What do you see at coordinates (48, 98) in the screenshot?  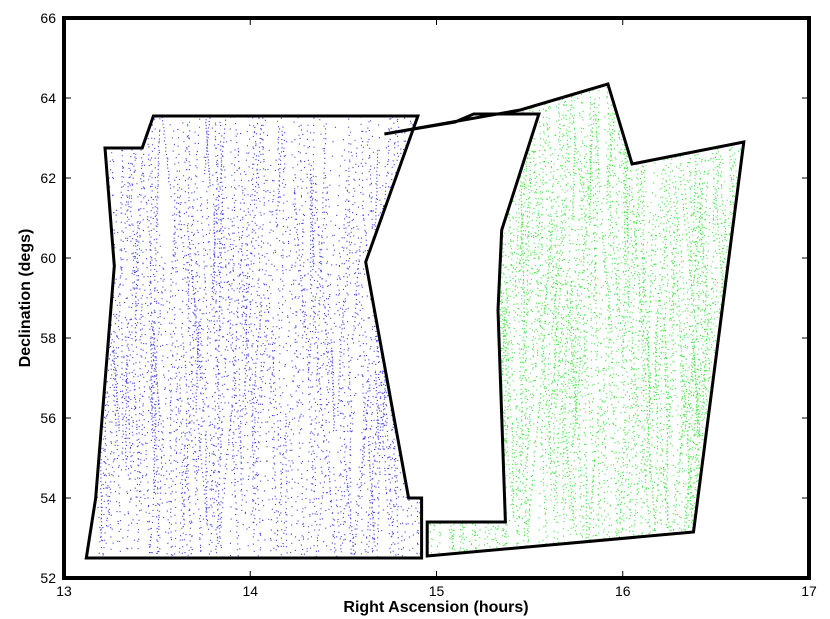 I see `y-tick-label: 64` at bounding box center [48, 98].